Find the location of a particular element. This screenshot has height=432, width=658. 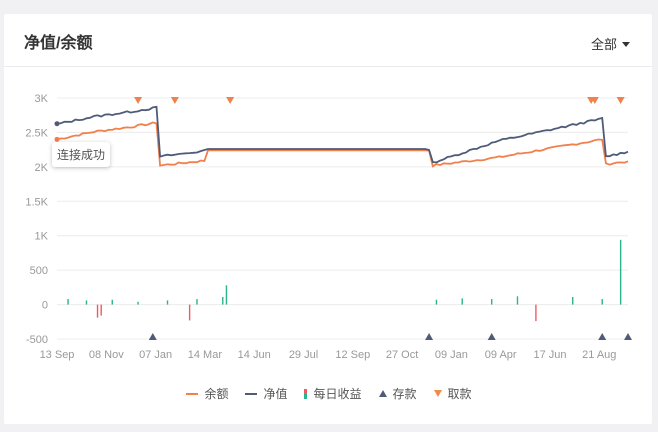

legend-label-deposit: 存款 is located at coordinates (404, 394).